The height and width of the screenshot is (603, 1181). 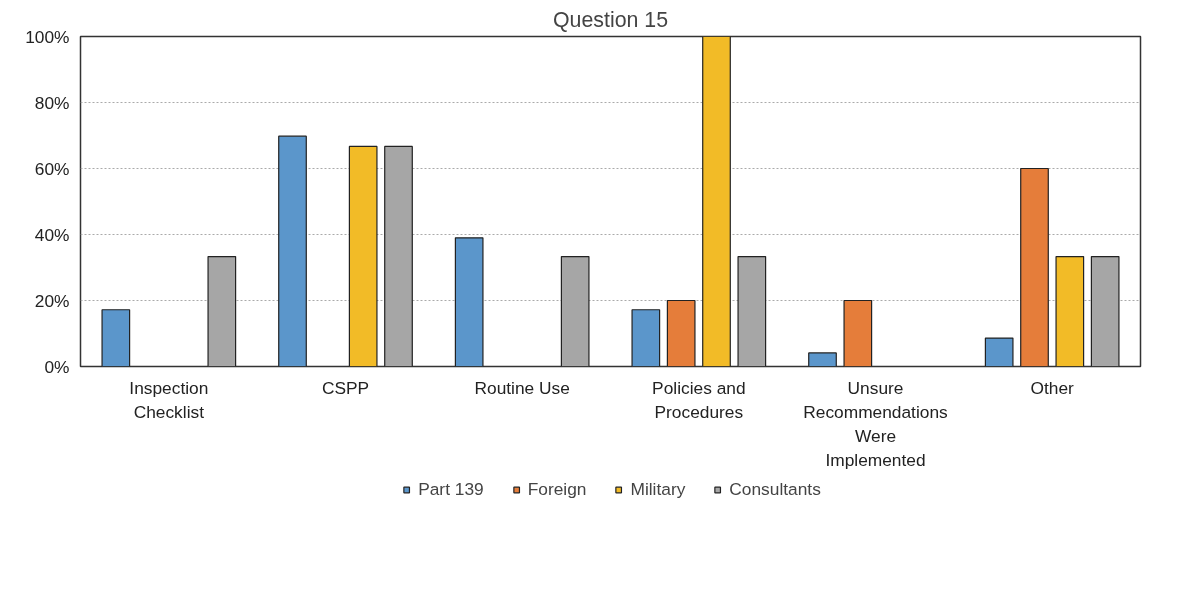 I want to click on legend-label: Military, so click(x=658, y=489).